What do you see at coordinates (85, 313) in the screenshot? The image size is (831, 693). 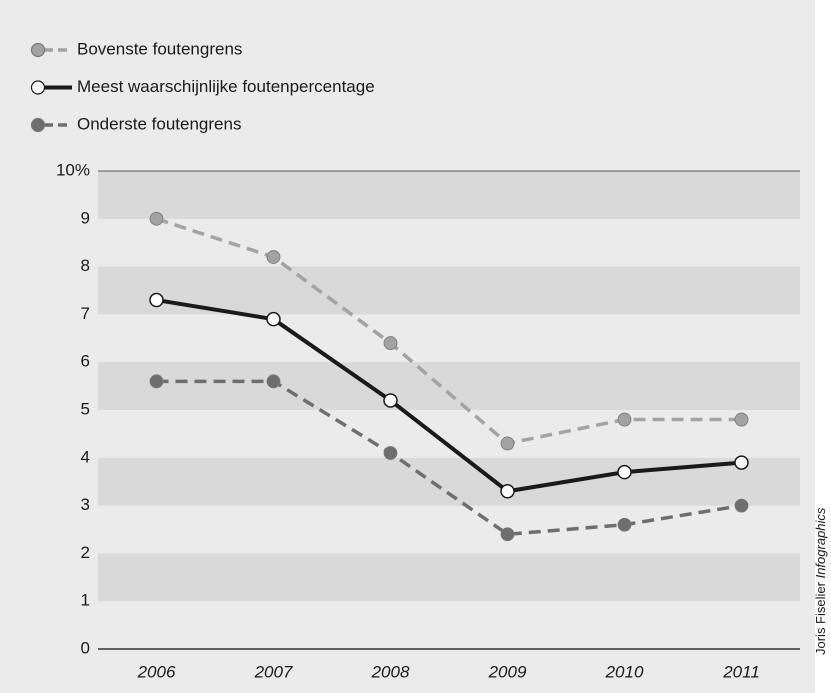 I see `y-tick-label: 7` at bounding box center [85, 313].